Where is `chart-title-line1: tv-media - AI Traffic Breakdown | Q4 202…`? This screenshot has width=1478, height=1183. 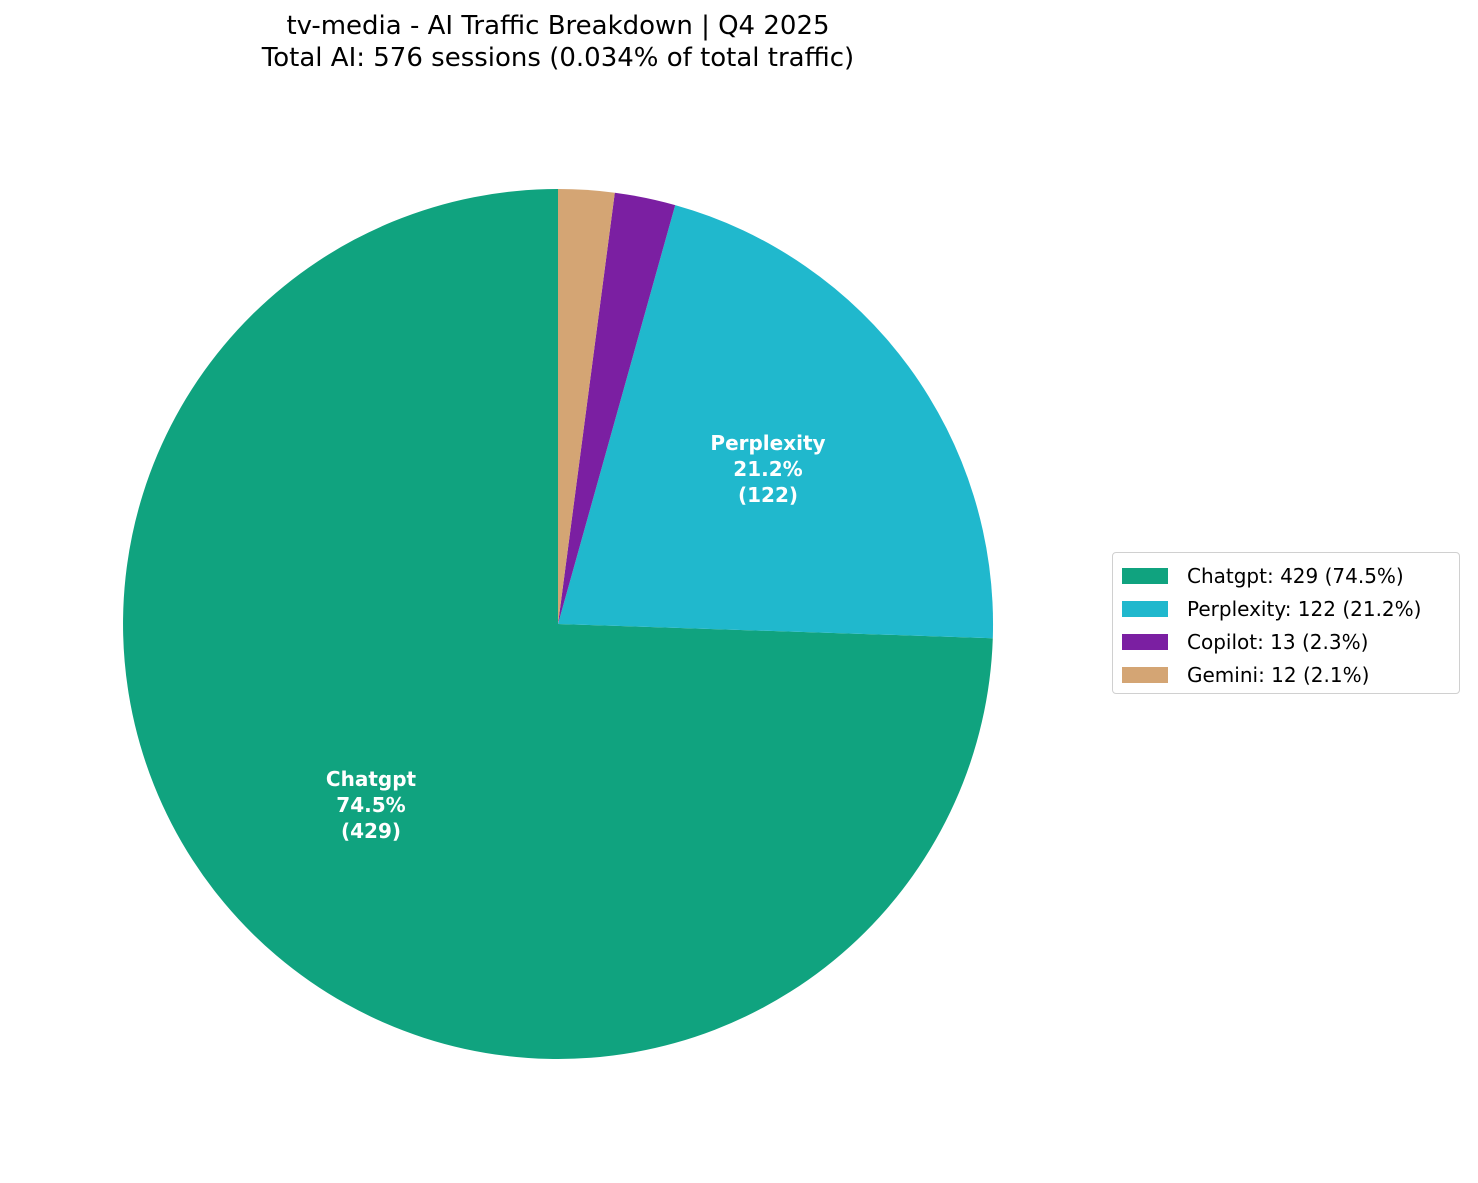
chart-title-line1: tv-media - AI Traffic Breakdown | Q4 202… is located at coordinates (558, 26).